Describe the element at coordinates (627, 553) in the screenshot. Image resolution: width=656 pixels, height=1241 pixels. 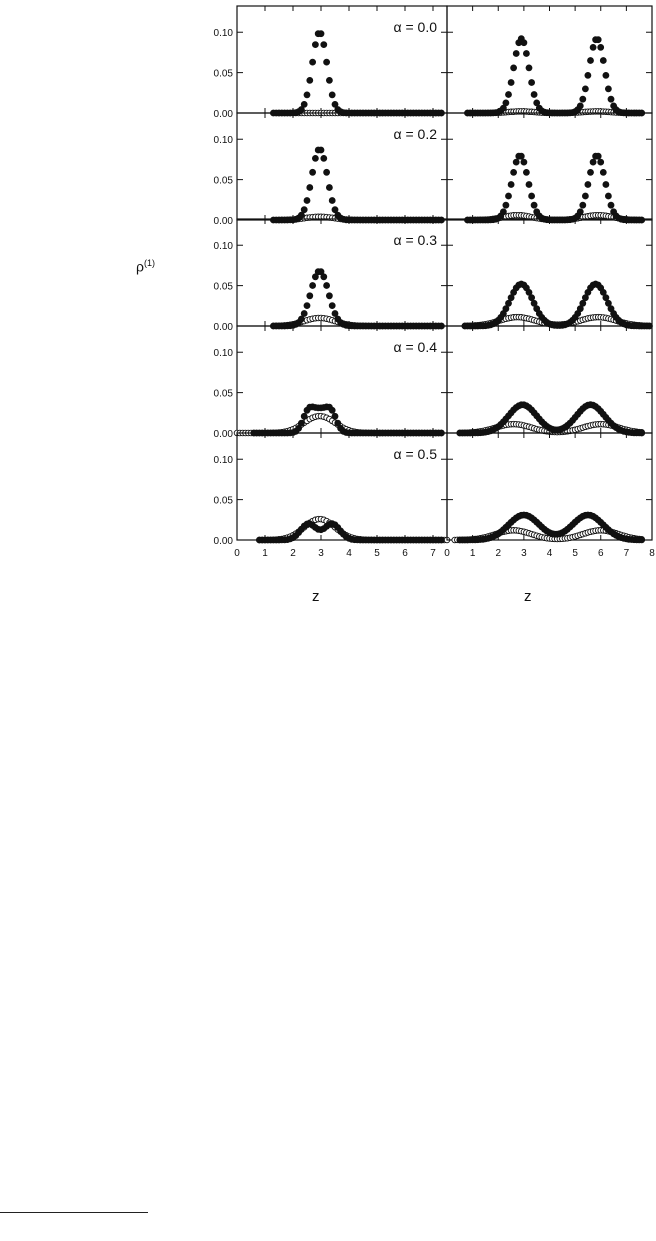
I see `x-tick-label: 7` at that location.